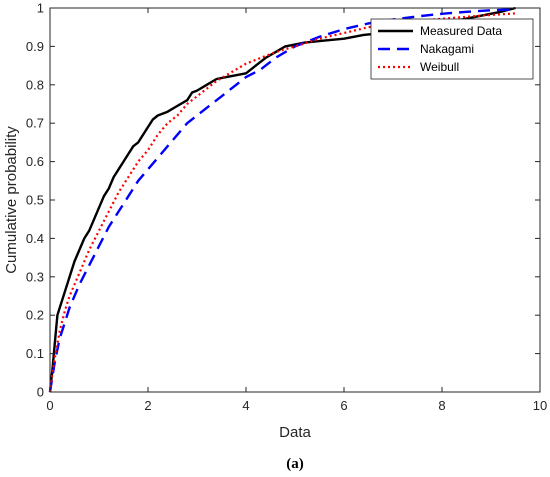 This screenshot has width=550, height=477. I want to click on y-tick-label: 0.2, so click(35, 315).